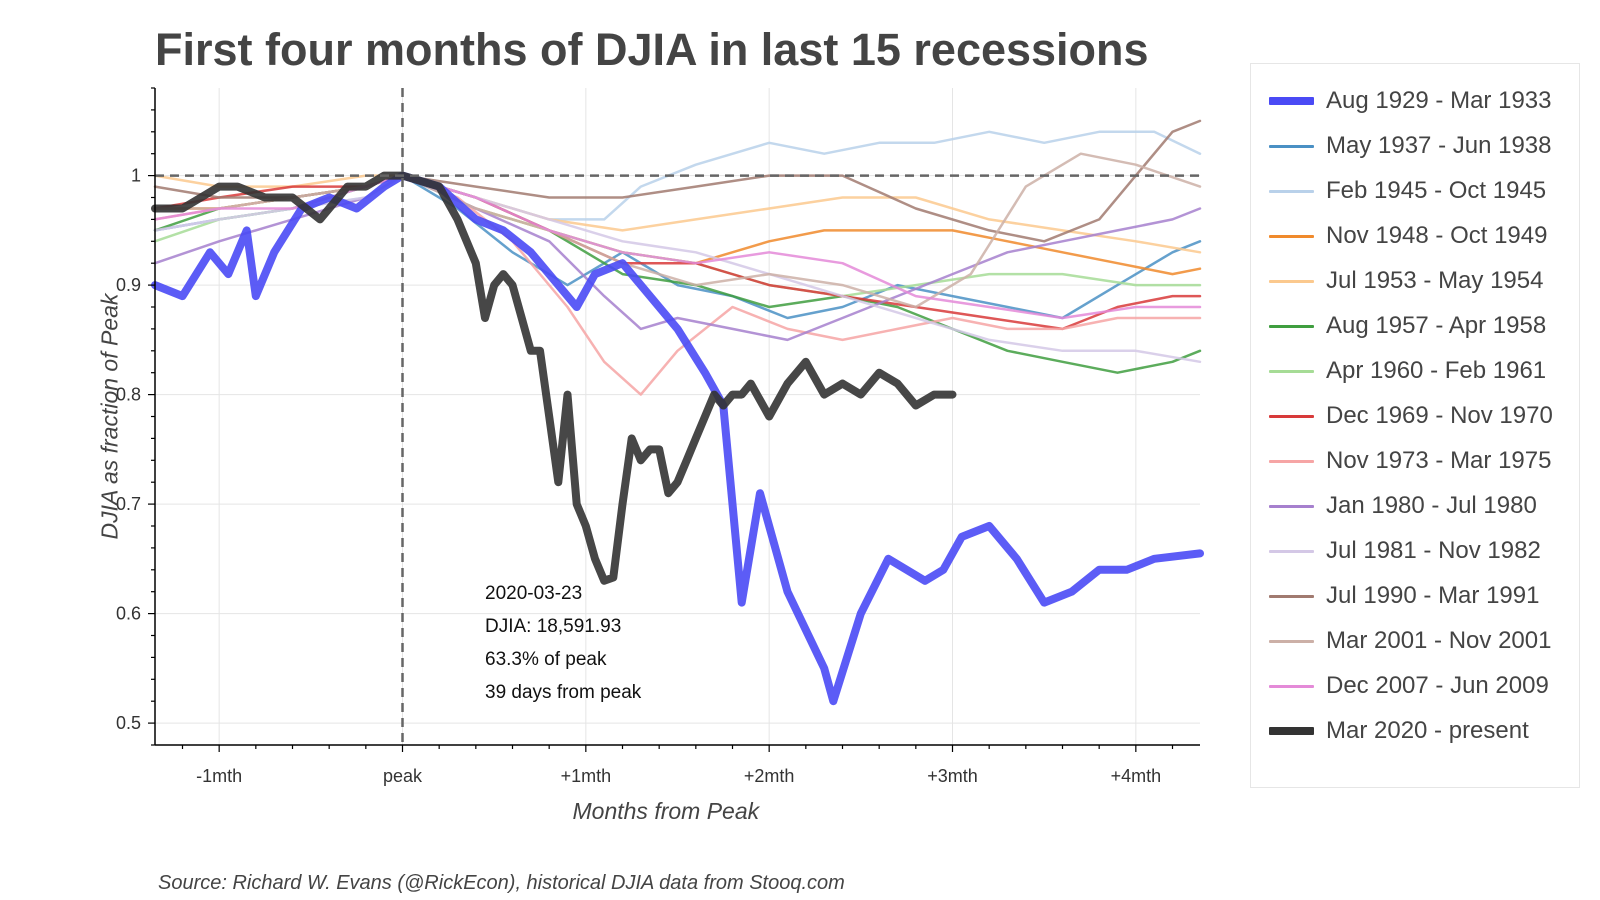 This screenshot has width=1600, height=900. I want to click on legend-label: Apr 1960 - Feb 1961, so click(1436, 370).